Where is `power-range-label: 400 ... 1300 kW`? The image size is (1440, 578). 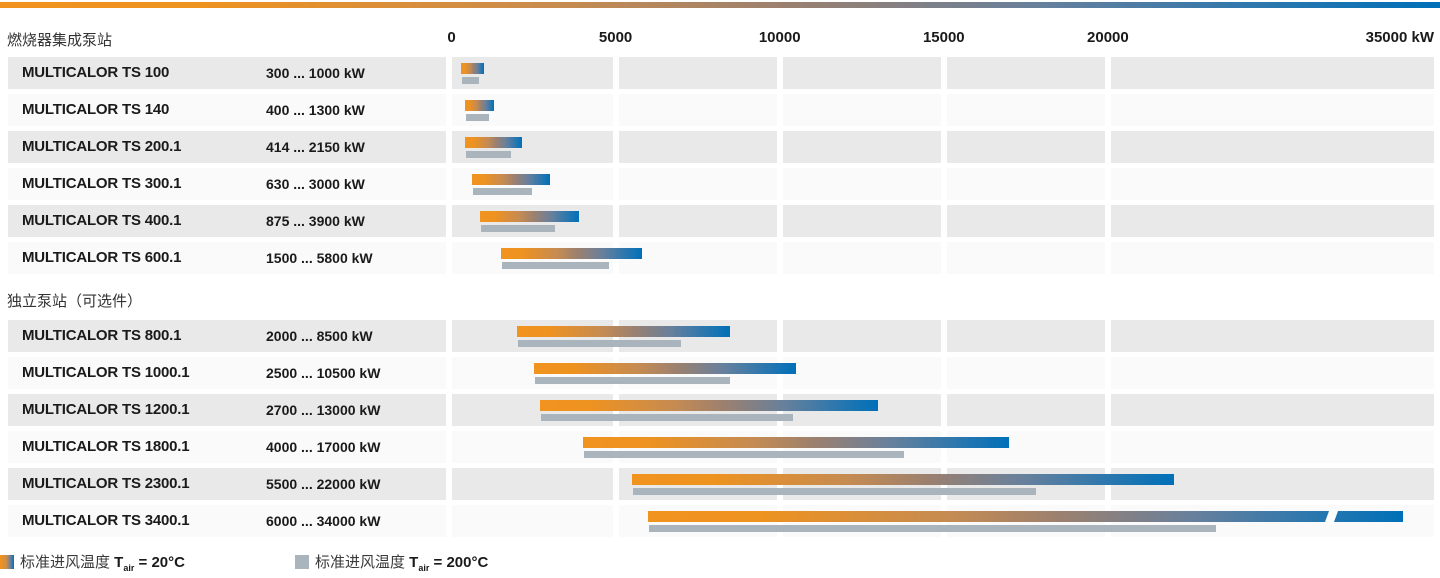
power-range-label: 400 ... 1300 kW is located at coordinates (315, 110).